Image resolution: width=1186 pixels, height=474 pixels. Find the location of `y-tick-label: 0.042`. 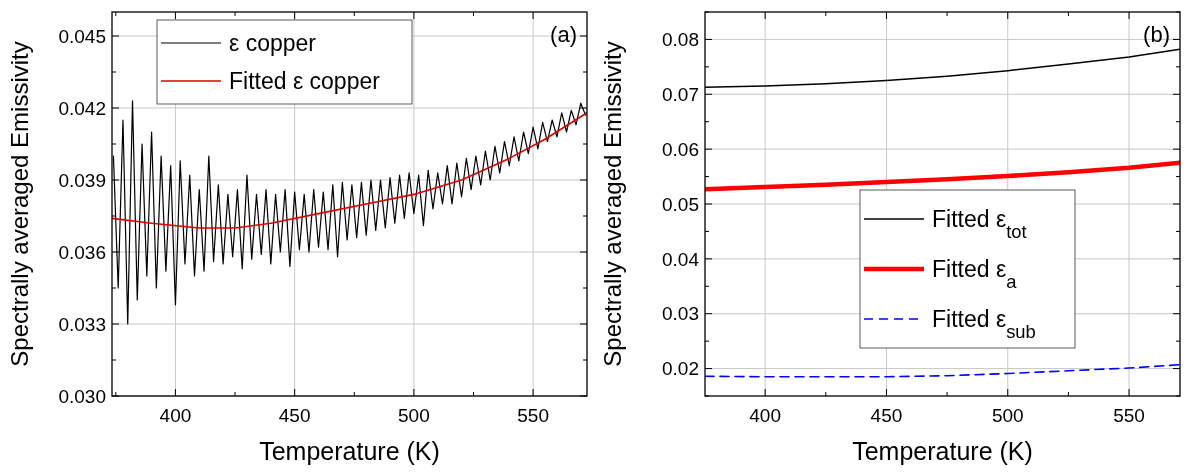

y-tick-label: 0.042 is located at coordinates (82, 108).